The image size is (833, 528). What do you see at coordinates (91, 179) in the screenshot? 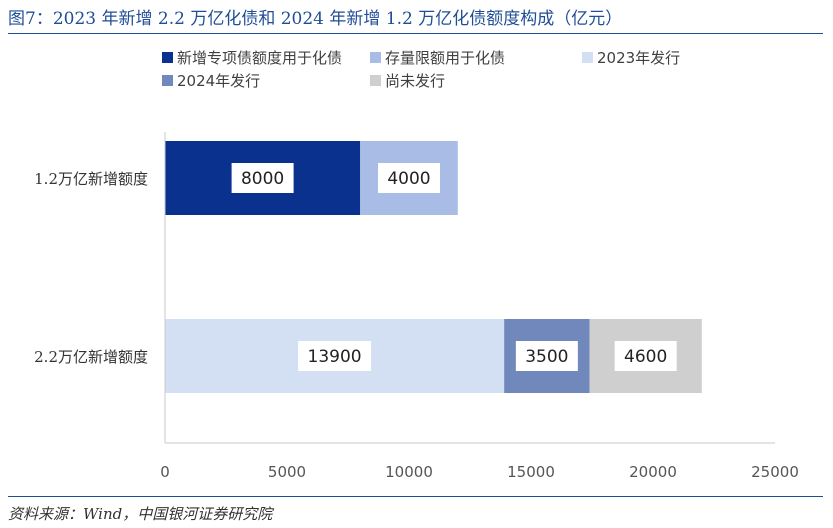
I see `category-label: 1.2万亿新增额度` at bounding box center [91, 179].